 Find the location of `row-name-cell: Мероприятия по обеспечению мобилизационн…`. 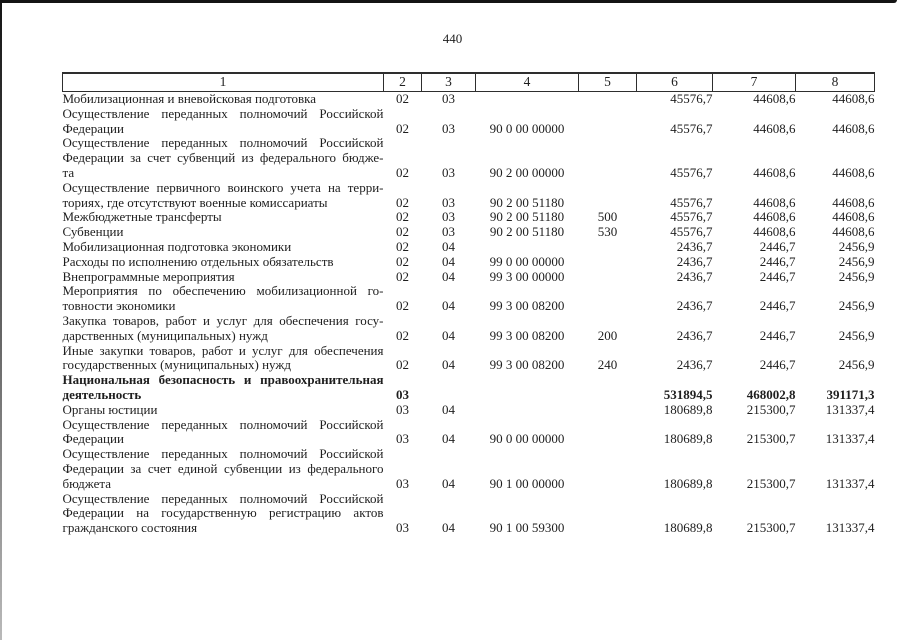

row-name-cell: Мероприятия по обеспечению мобилизационн… is located at coordinates (223, 299).